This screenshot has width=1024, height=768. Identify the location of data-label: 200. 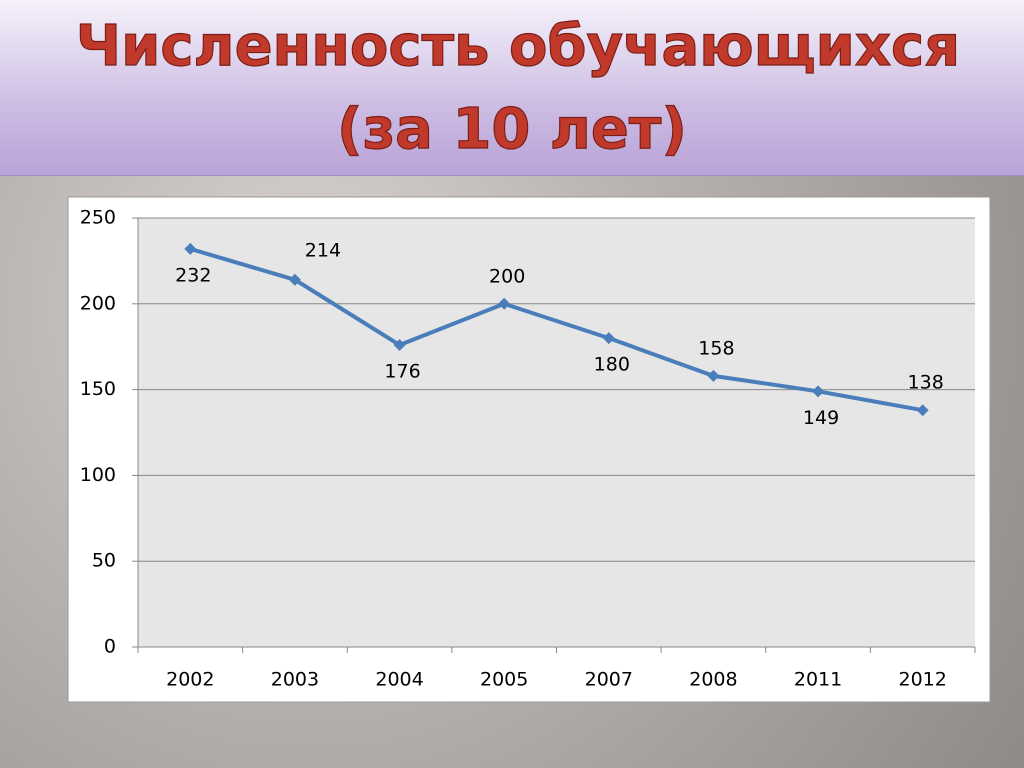
(507, 276).